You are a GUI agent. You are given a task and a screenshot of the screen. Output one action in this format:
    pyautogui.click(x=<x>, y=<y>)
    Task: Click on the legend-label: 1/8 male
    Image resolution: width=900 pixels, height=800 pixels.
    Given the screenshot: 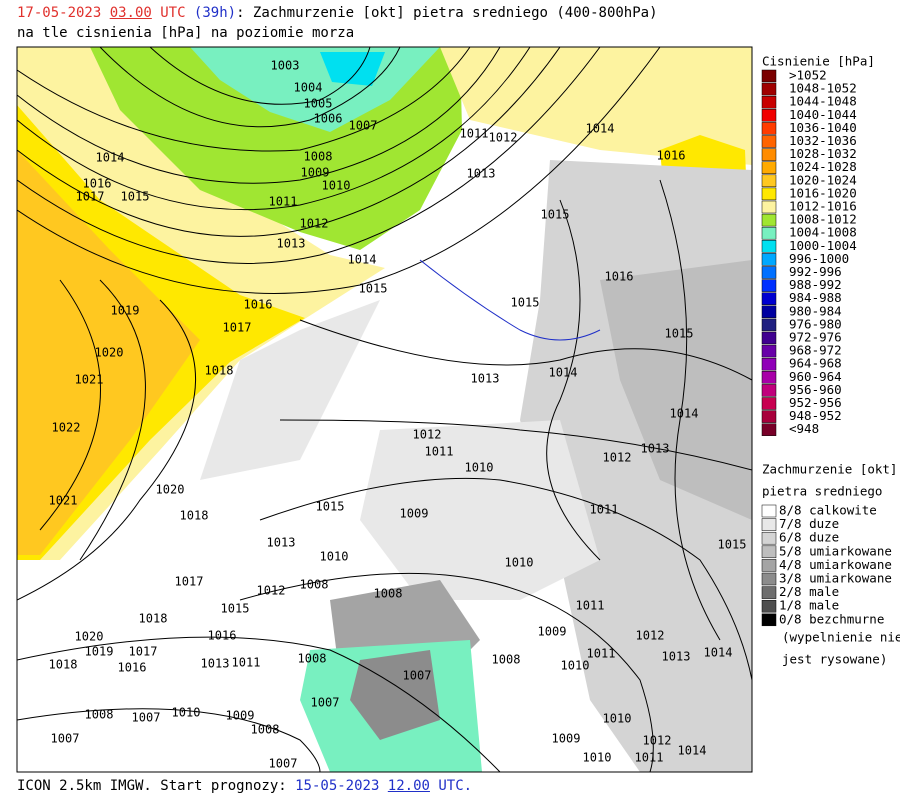 What is the action you would take?
    pyautogui.click(x=809, y=605)
    